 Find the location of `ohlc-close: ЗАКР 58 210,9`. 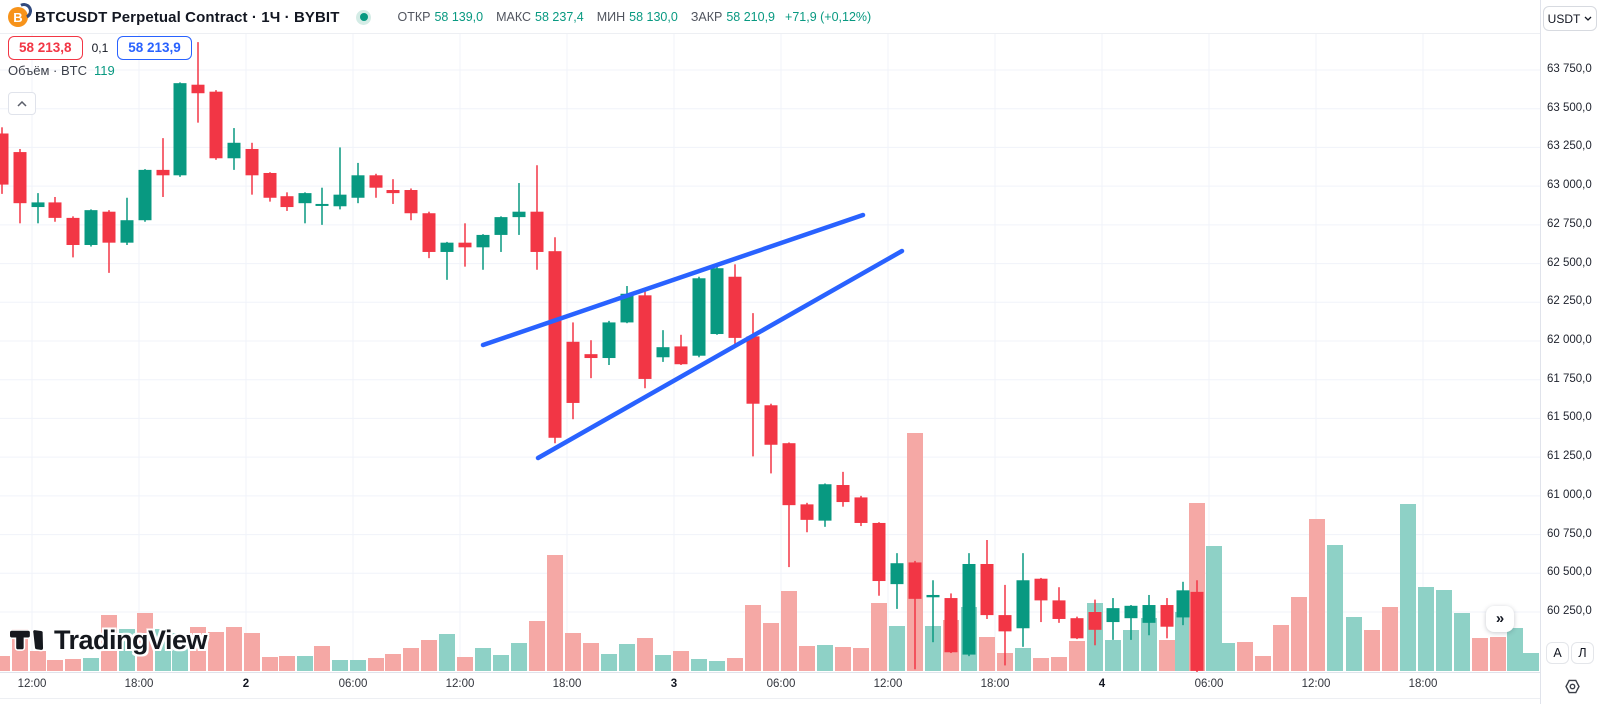

ohlc-close: ЗАКР 58 210,9 is located at coordinates (733, 17).